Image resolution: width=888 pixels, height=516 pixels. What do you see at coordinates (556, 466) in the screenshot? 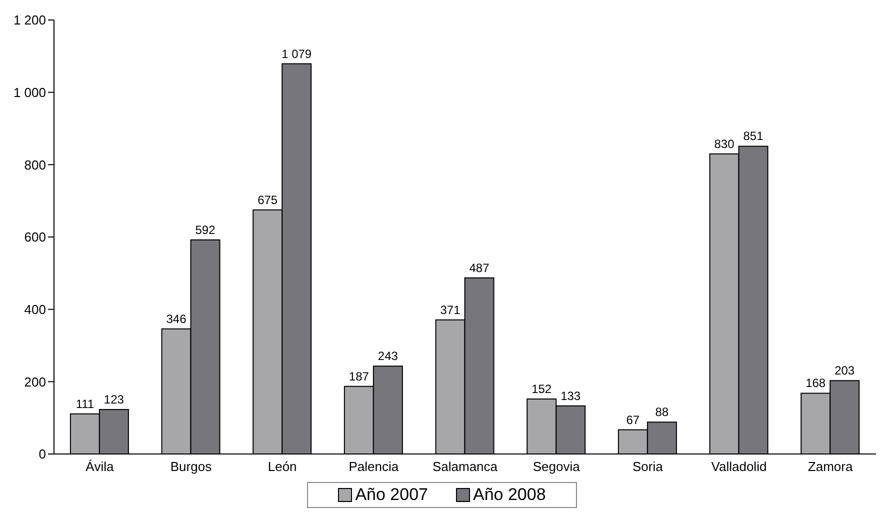
I see `x-tick-label: Segovia` at bounding box center [556, 466].